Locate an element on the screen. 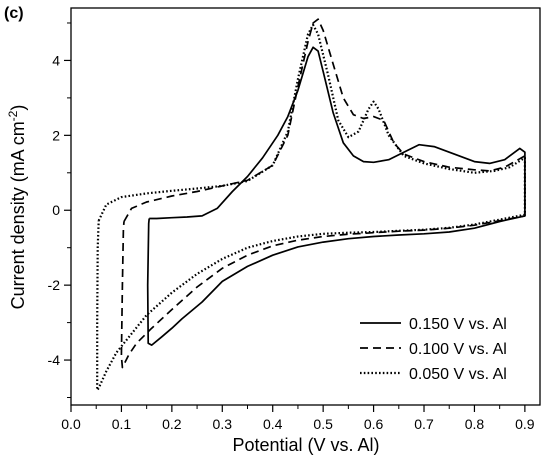  y-axis-label-main: Current density (mA cm is located at coordinates (18, 215).